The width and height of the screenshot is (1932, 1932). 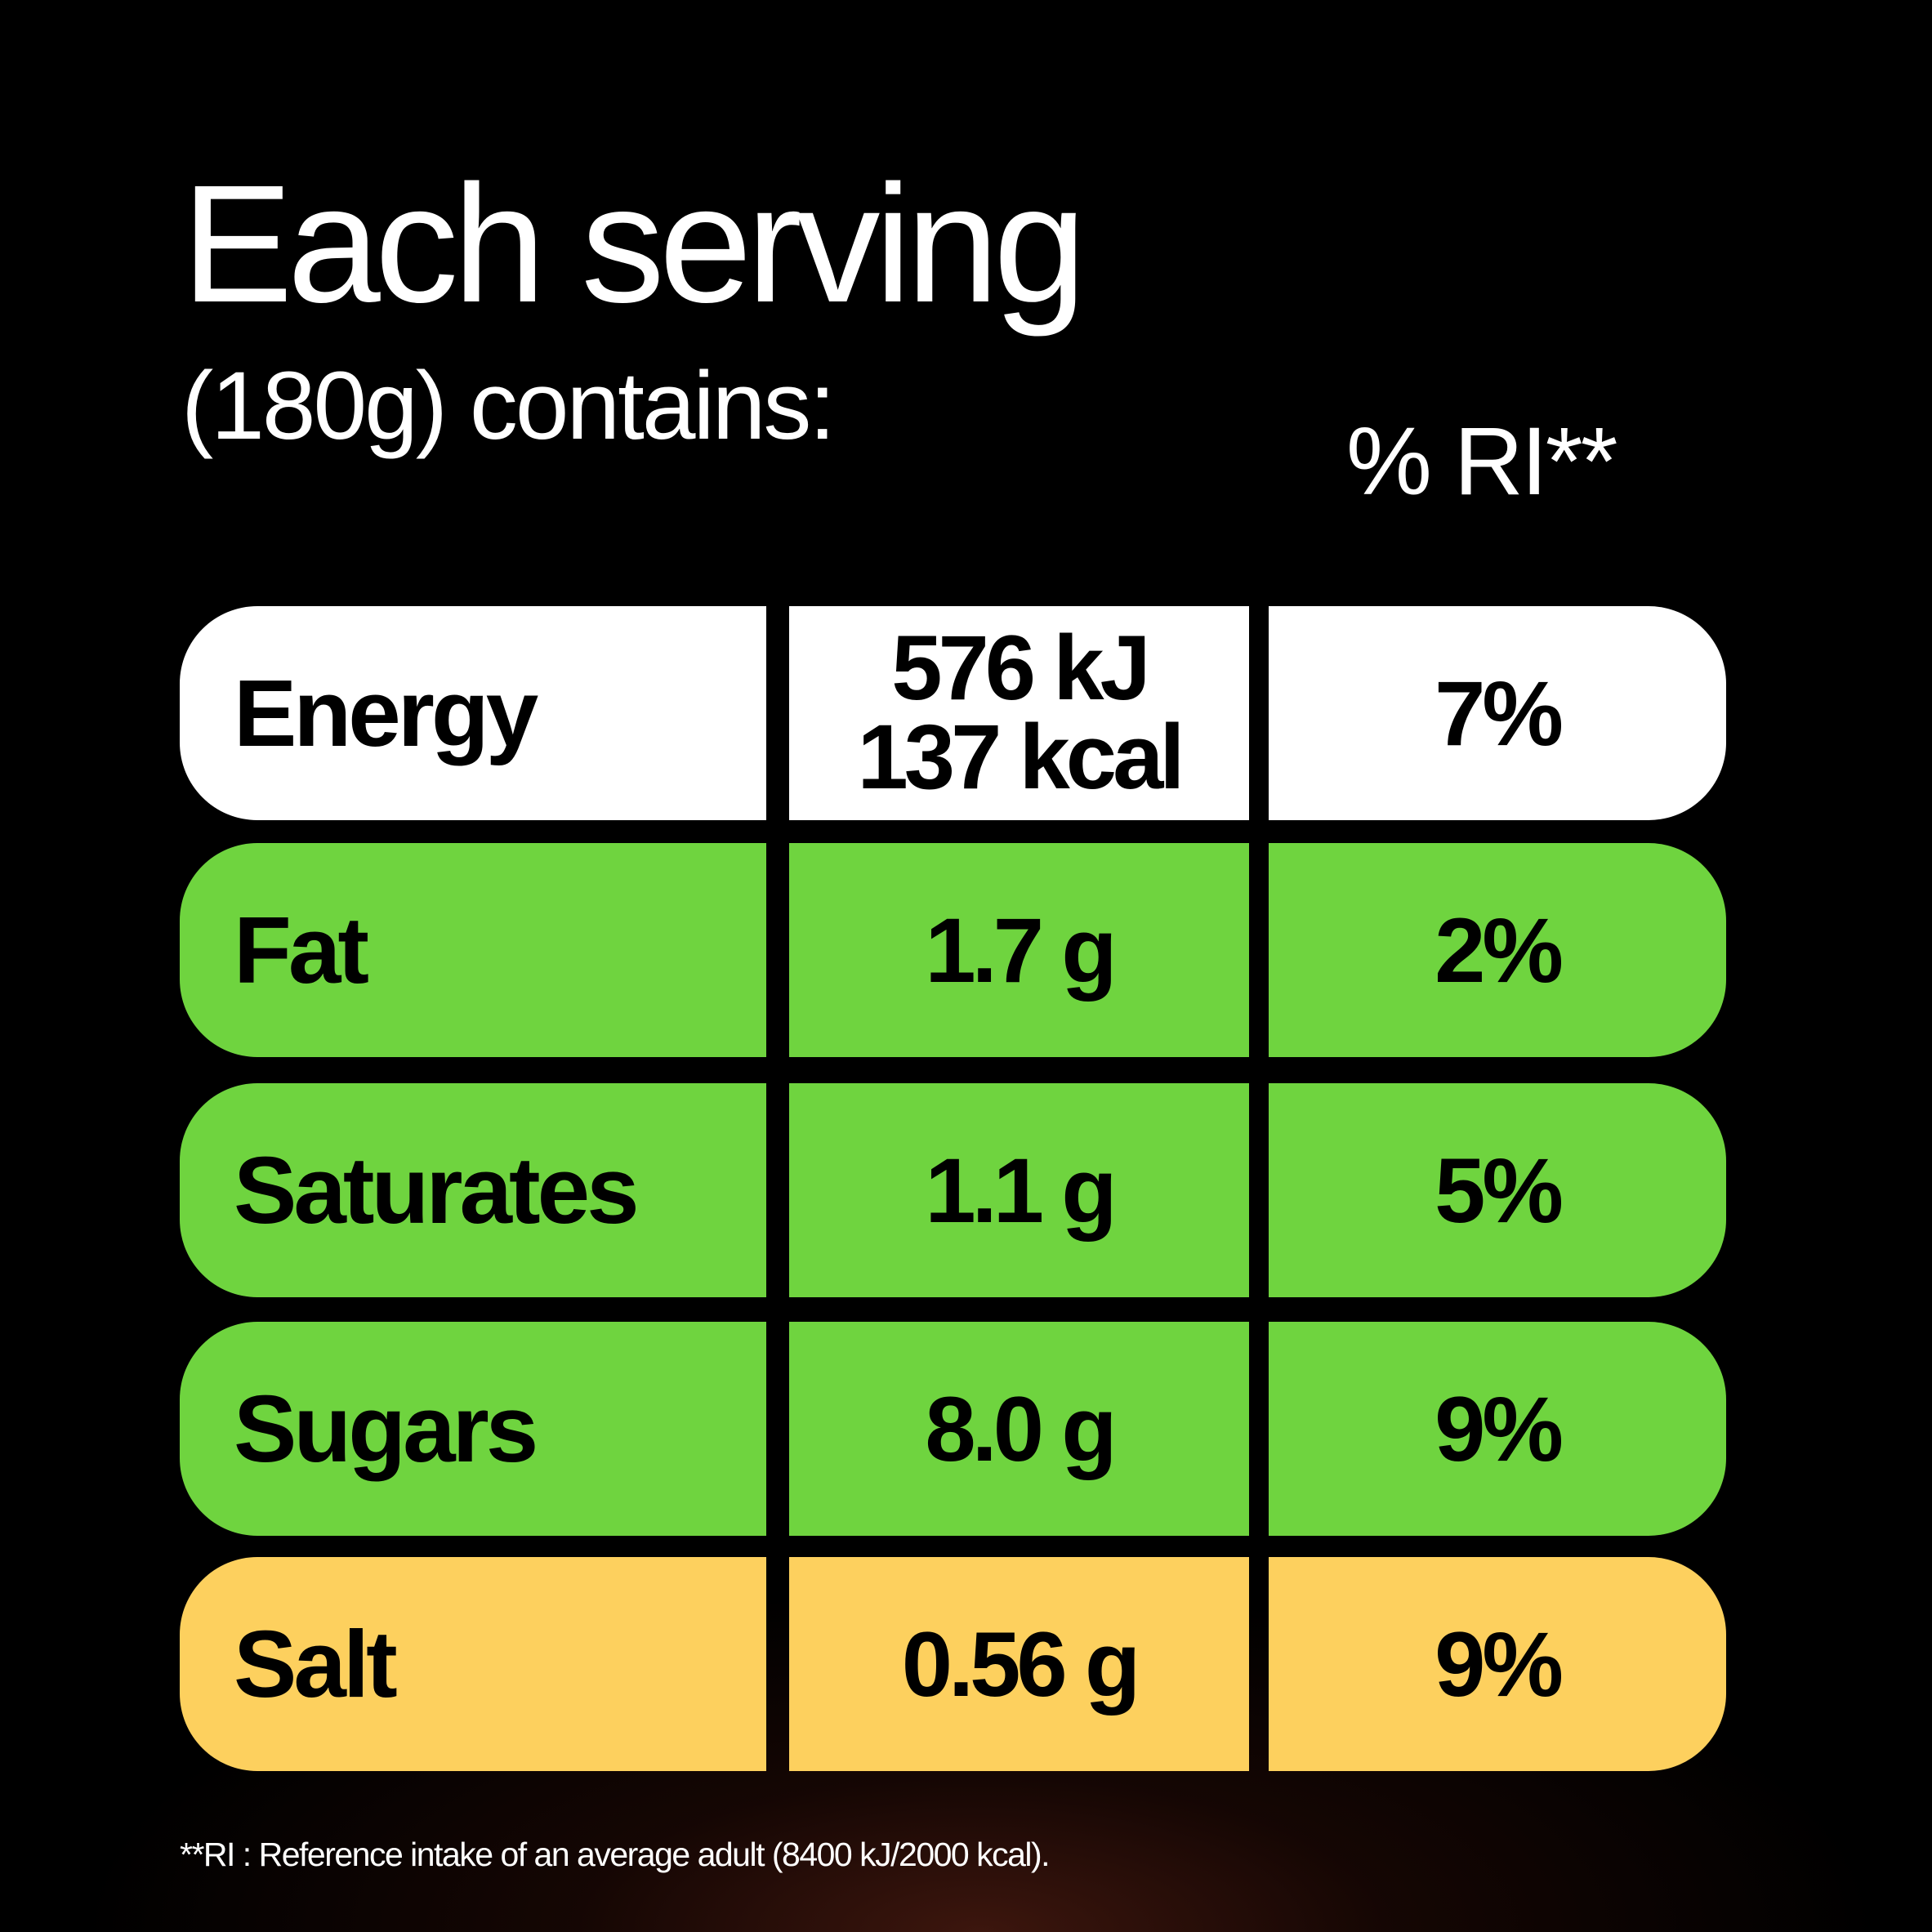 I want to click on table-row-sugars: Sugars 8.0 g 9%, so click(x=953, y=1429).